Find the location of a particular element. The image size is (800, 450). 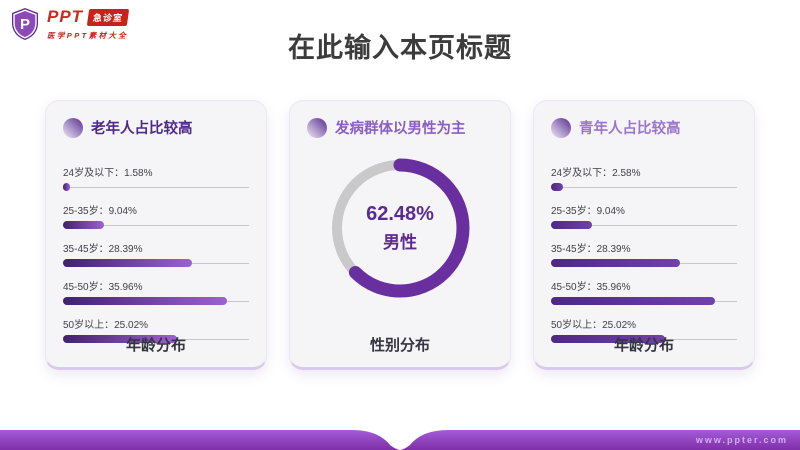

donut-chart: 62.48% 男性 is located at coordinates (400, 228).